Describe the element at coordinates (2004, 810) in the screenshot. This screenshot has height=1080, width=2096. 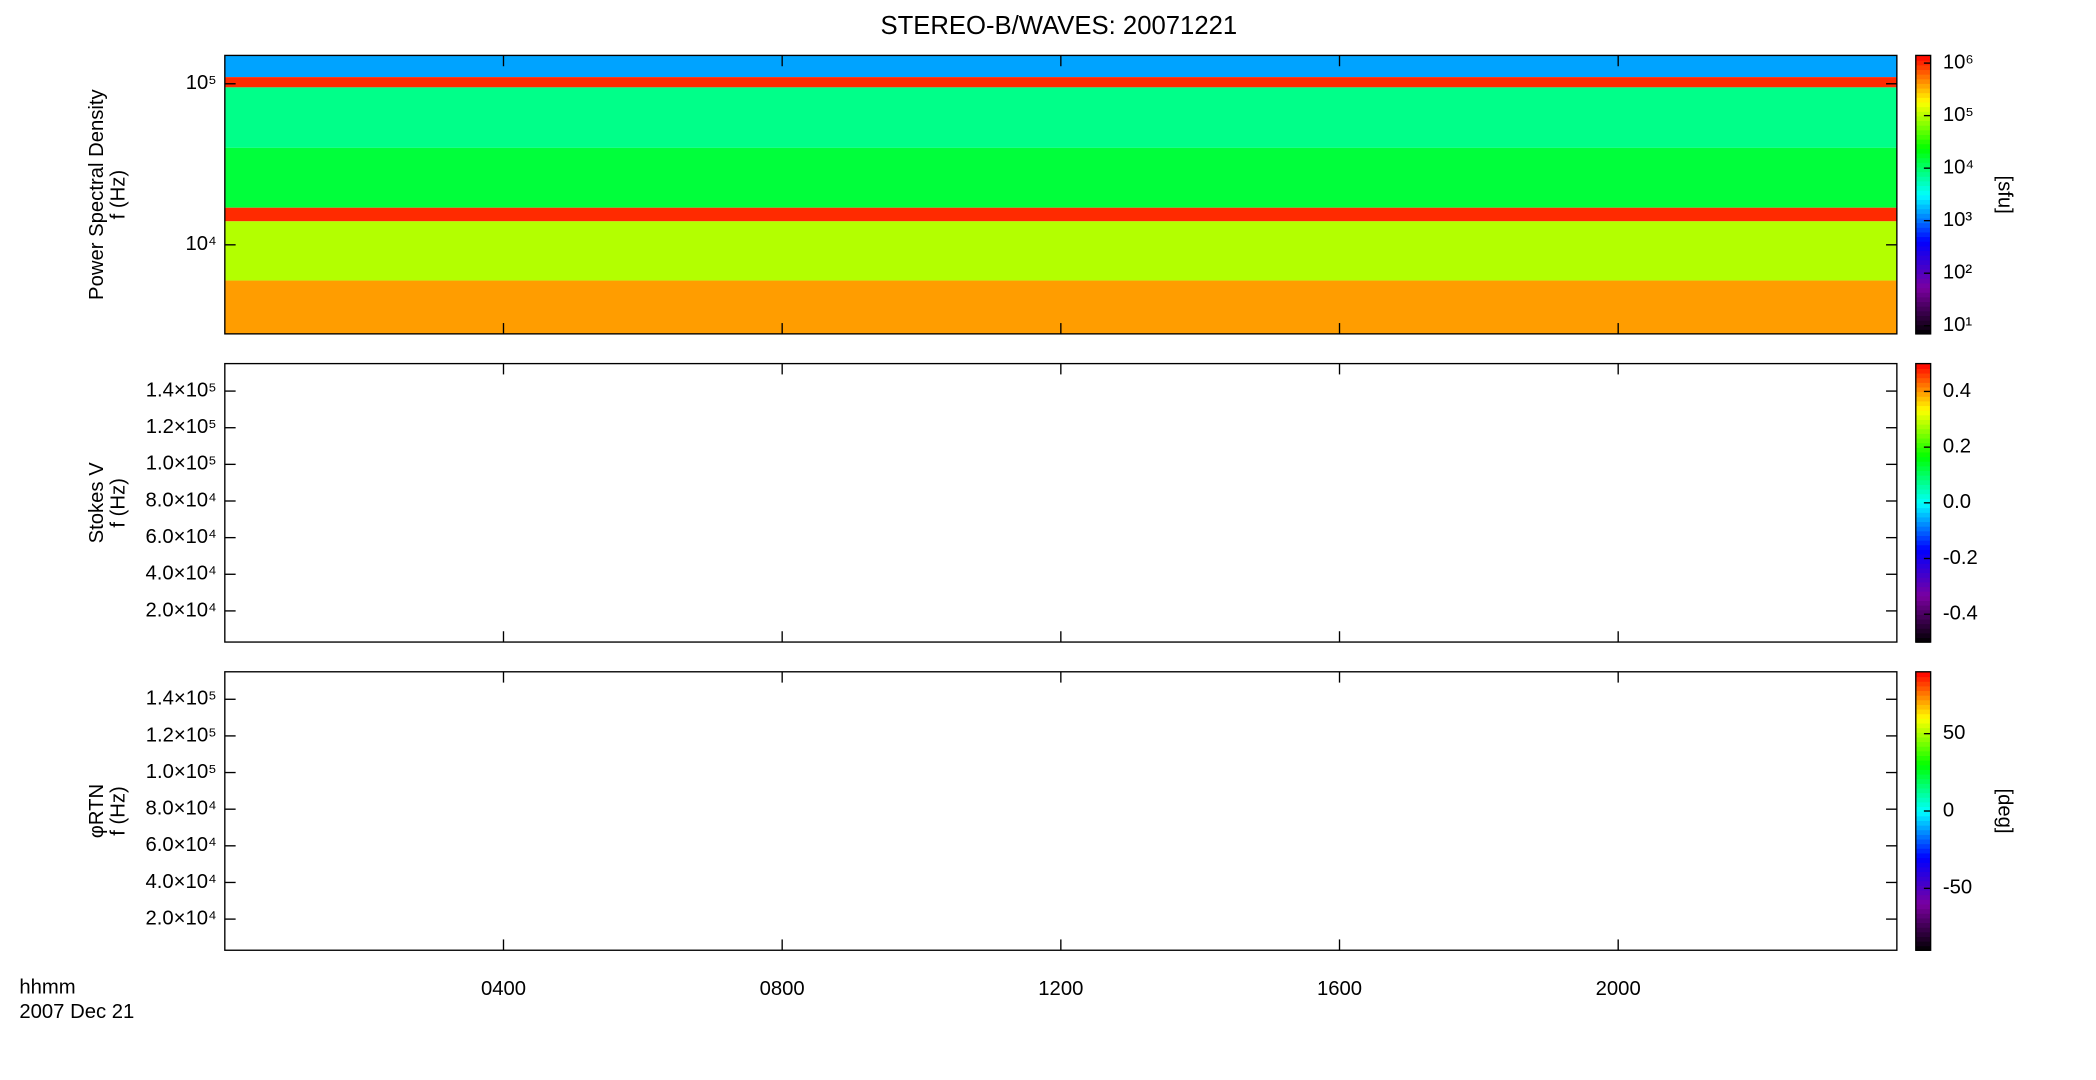
I see `colorbar-label: [deg]` at that location.